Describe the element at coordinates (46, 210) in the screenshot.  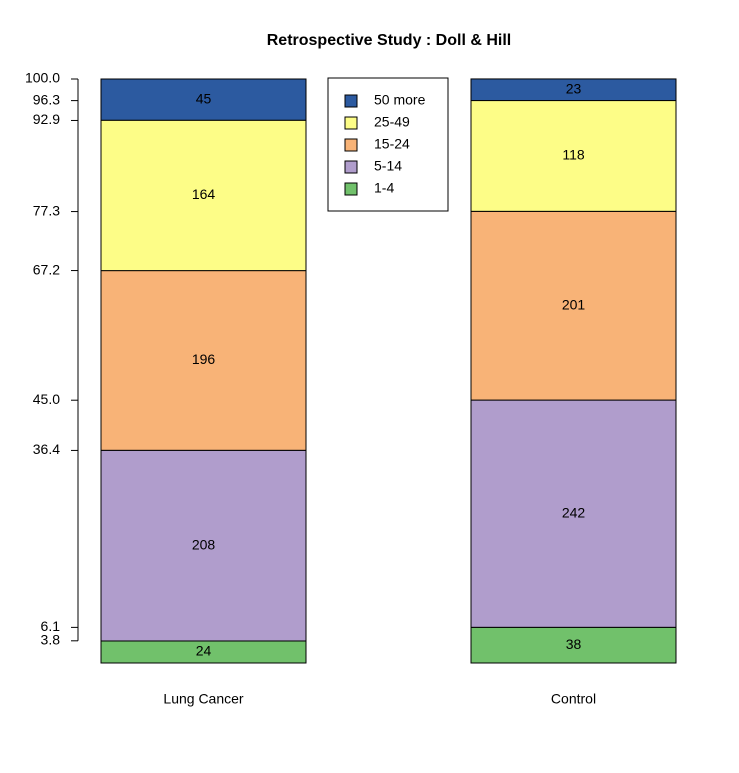
I see `y-tick-label: 77.3` at that location.